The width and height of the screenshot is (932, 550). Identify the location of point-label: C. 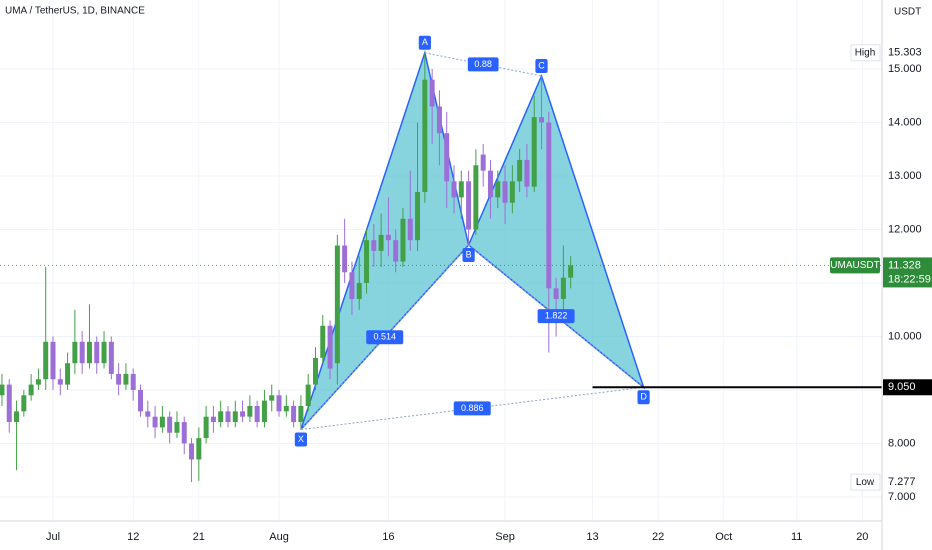
(541, 65).